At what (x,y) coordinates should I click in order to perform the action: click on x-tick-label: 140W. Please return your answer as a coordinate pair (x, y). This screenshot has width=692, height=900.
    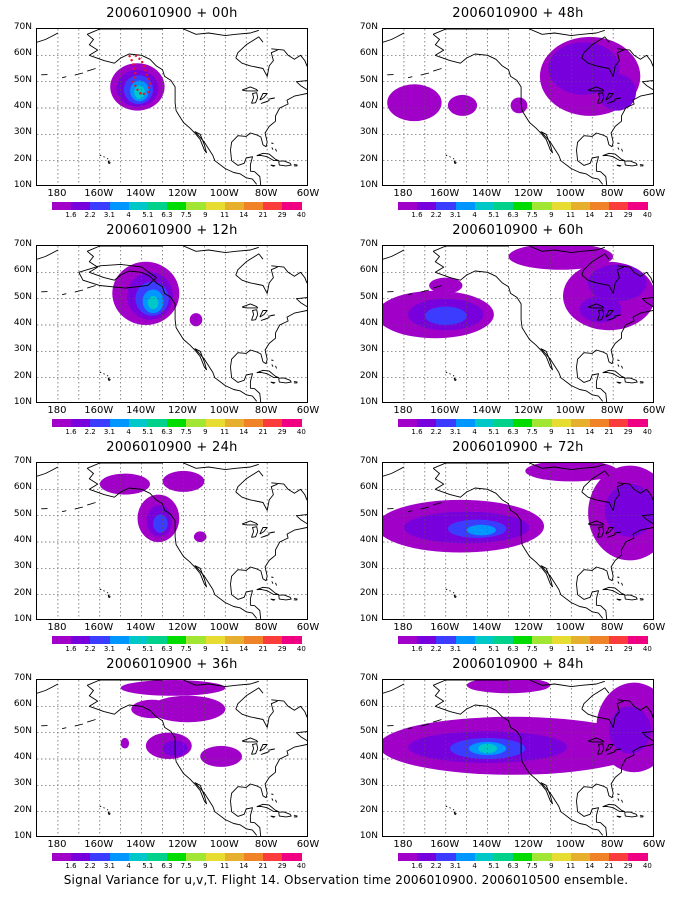
    Looking at the image, I should click on (487, 410).